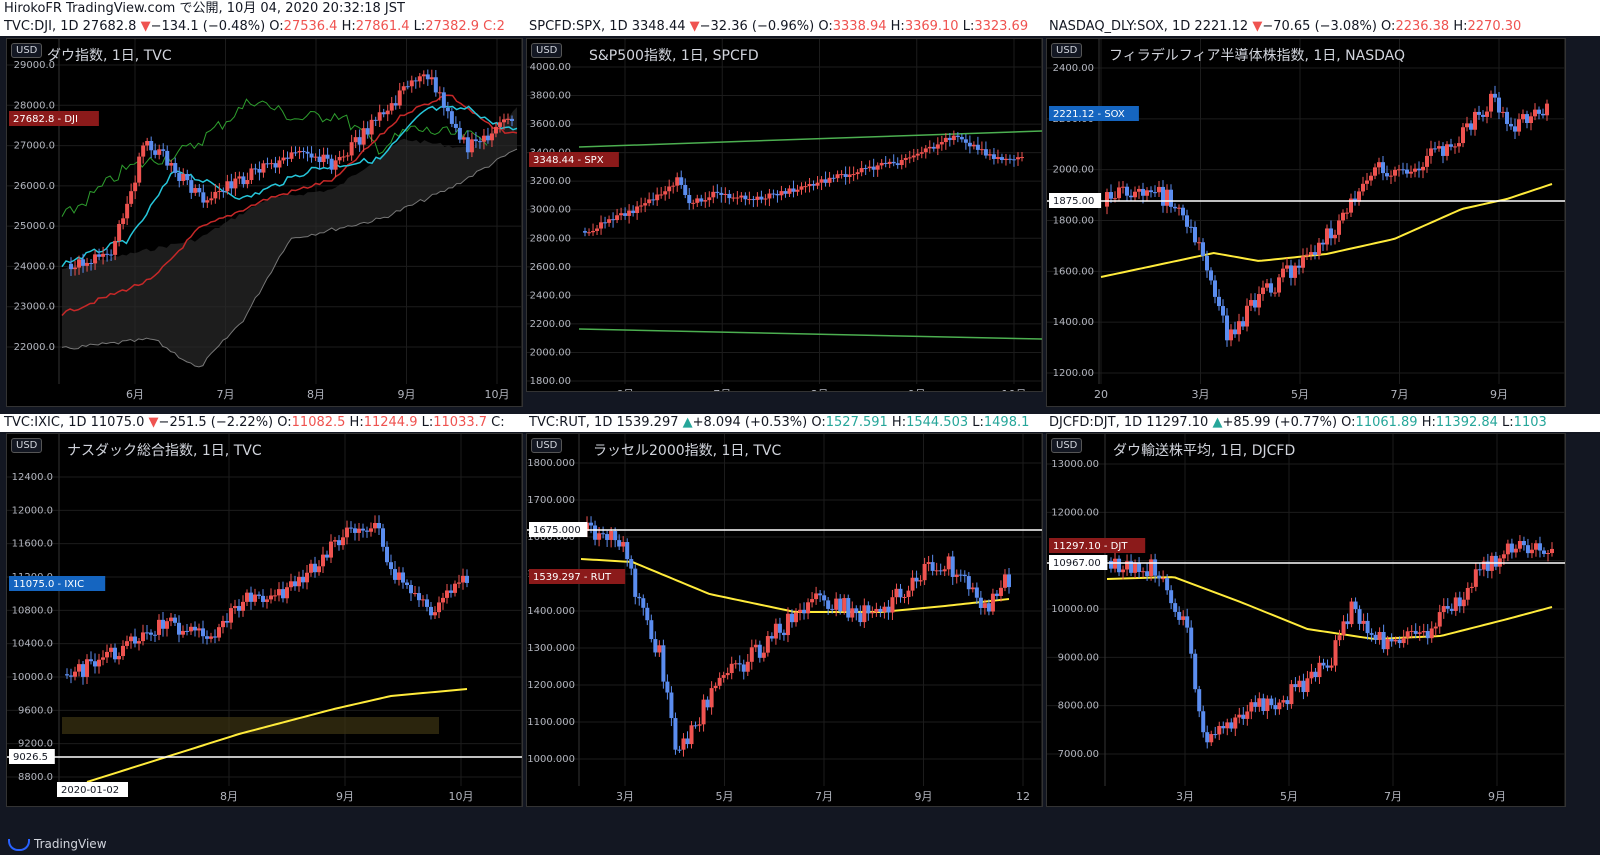  I want to click on header-symbol: TVC:RUT, 1D, so click(571, 422).